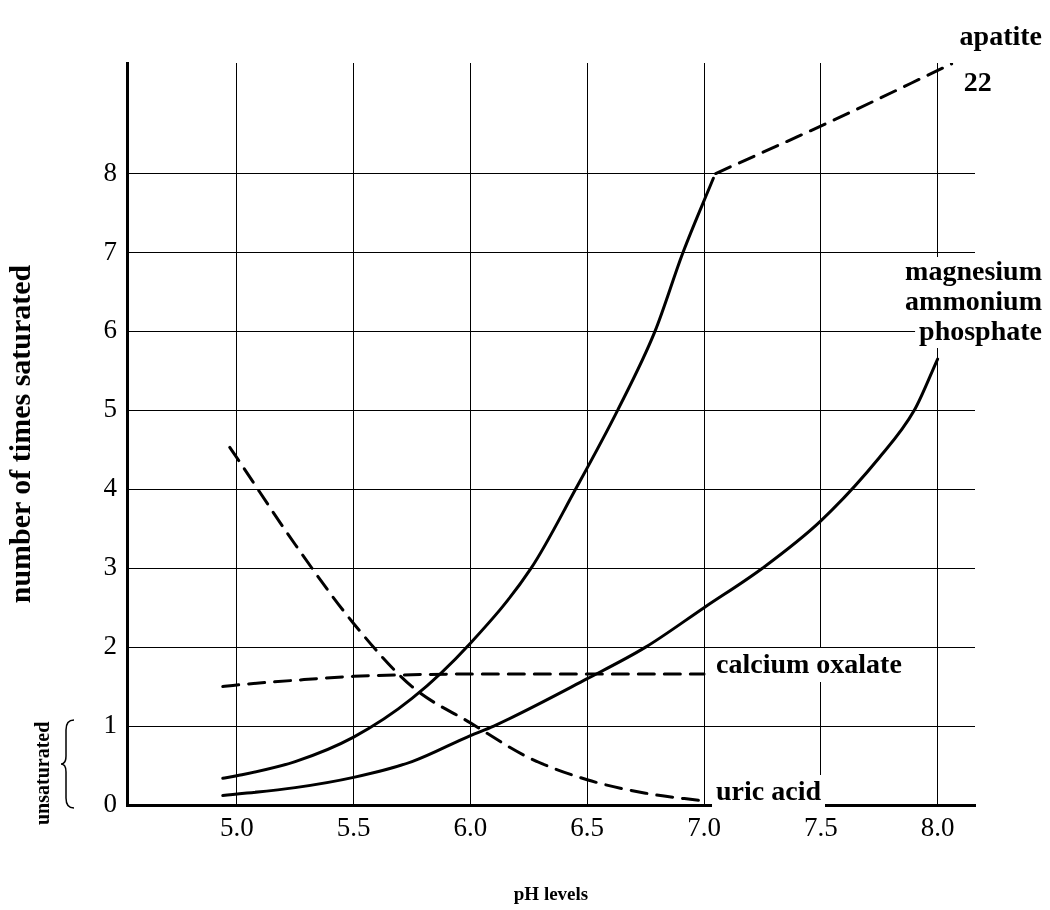 The height and width of the screenshot is (910, 1050). What do you see at coordinates (110, 566) in the screenshot?
I see `y-tick-label: 3` at bounding box center [110, 566].